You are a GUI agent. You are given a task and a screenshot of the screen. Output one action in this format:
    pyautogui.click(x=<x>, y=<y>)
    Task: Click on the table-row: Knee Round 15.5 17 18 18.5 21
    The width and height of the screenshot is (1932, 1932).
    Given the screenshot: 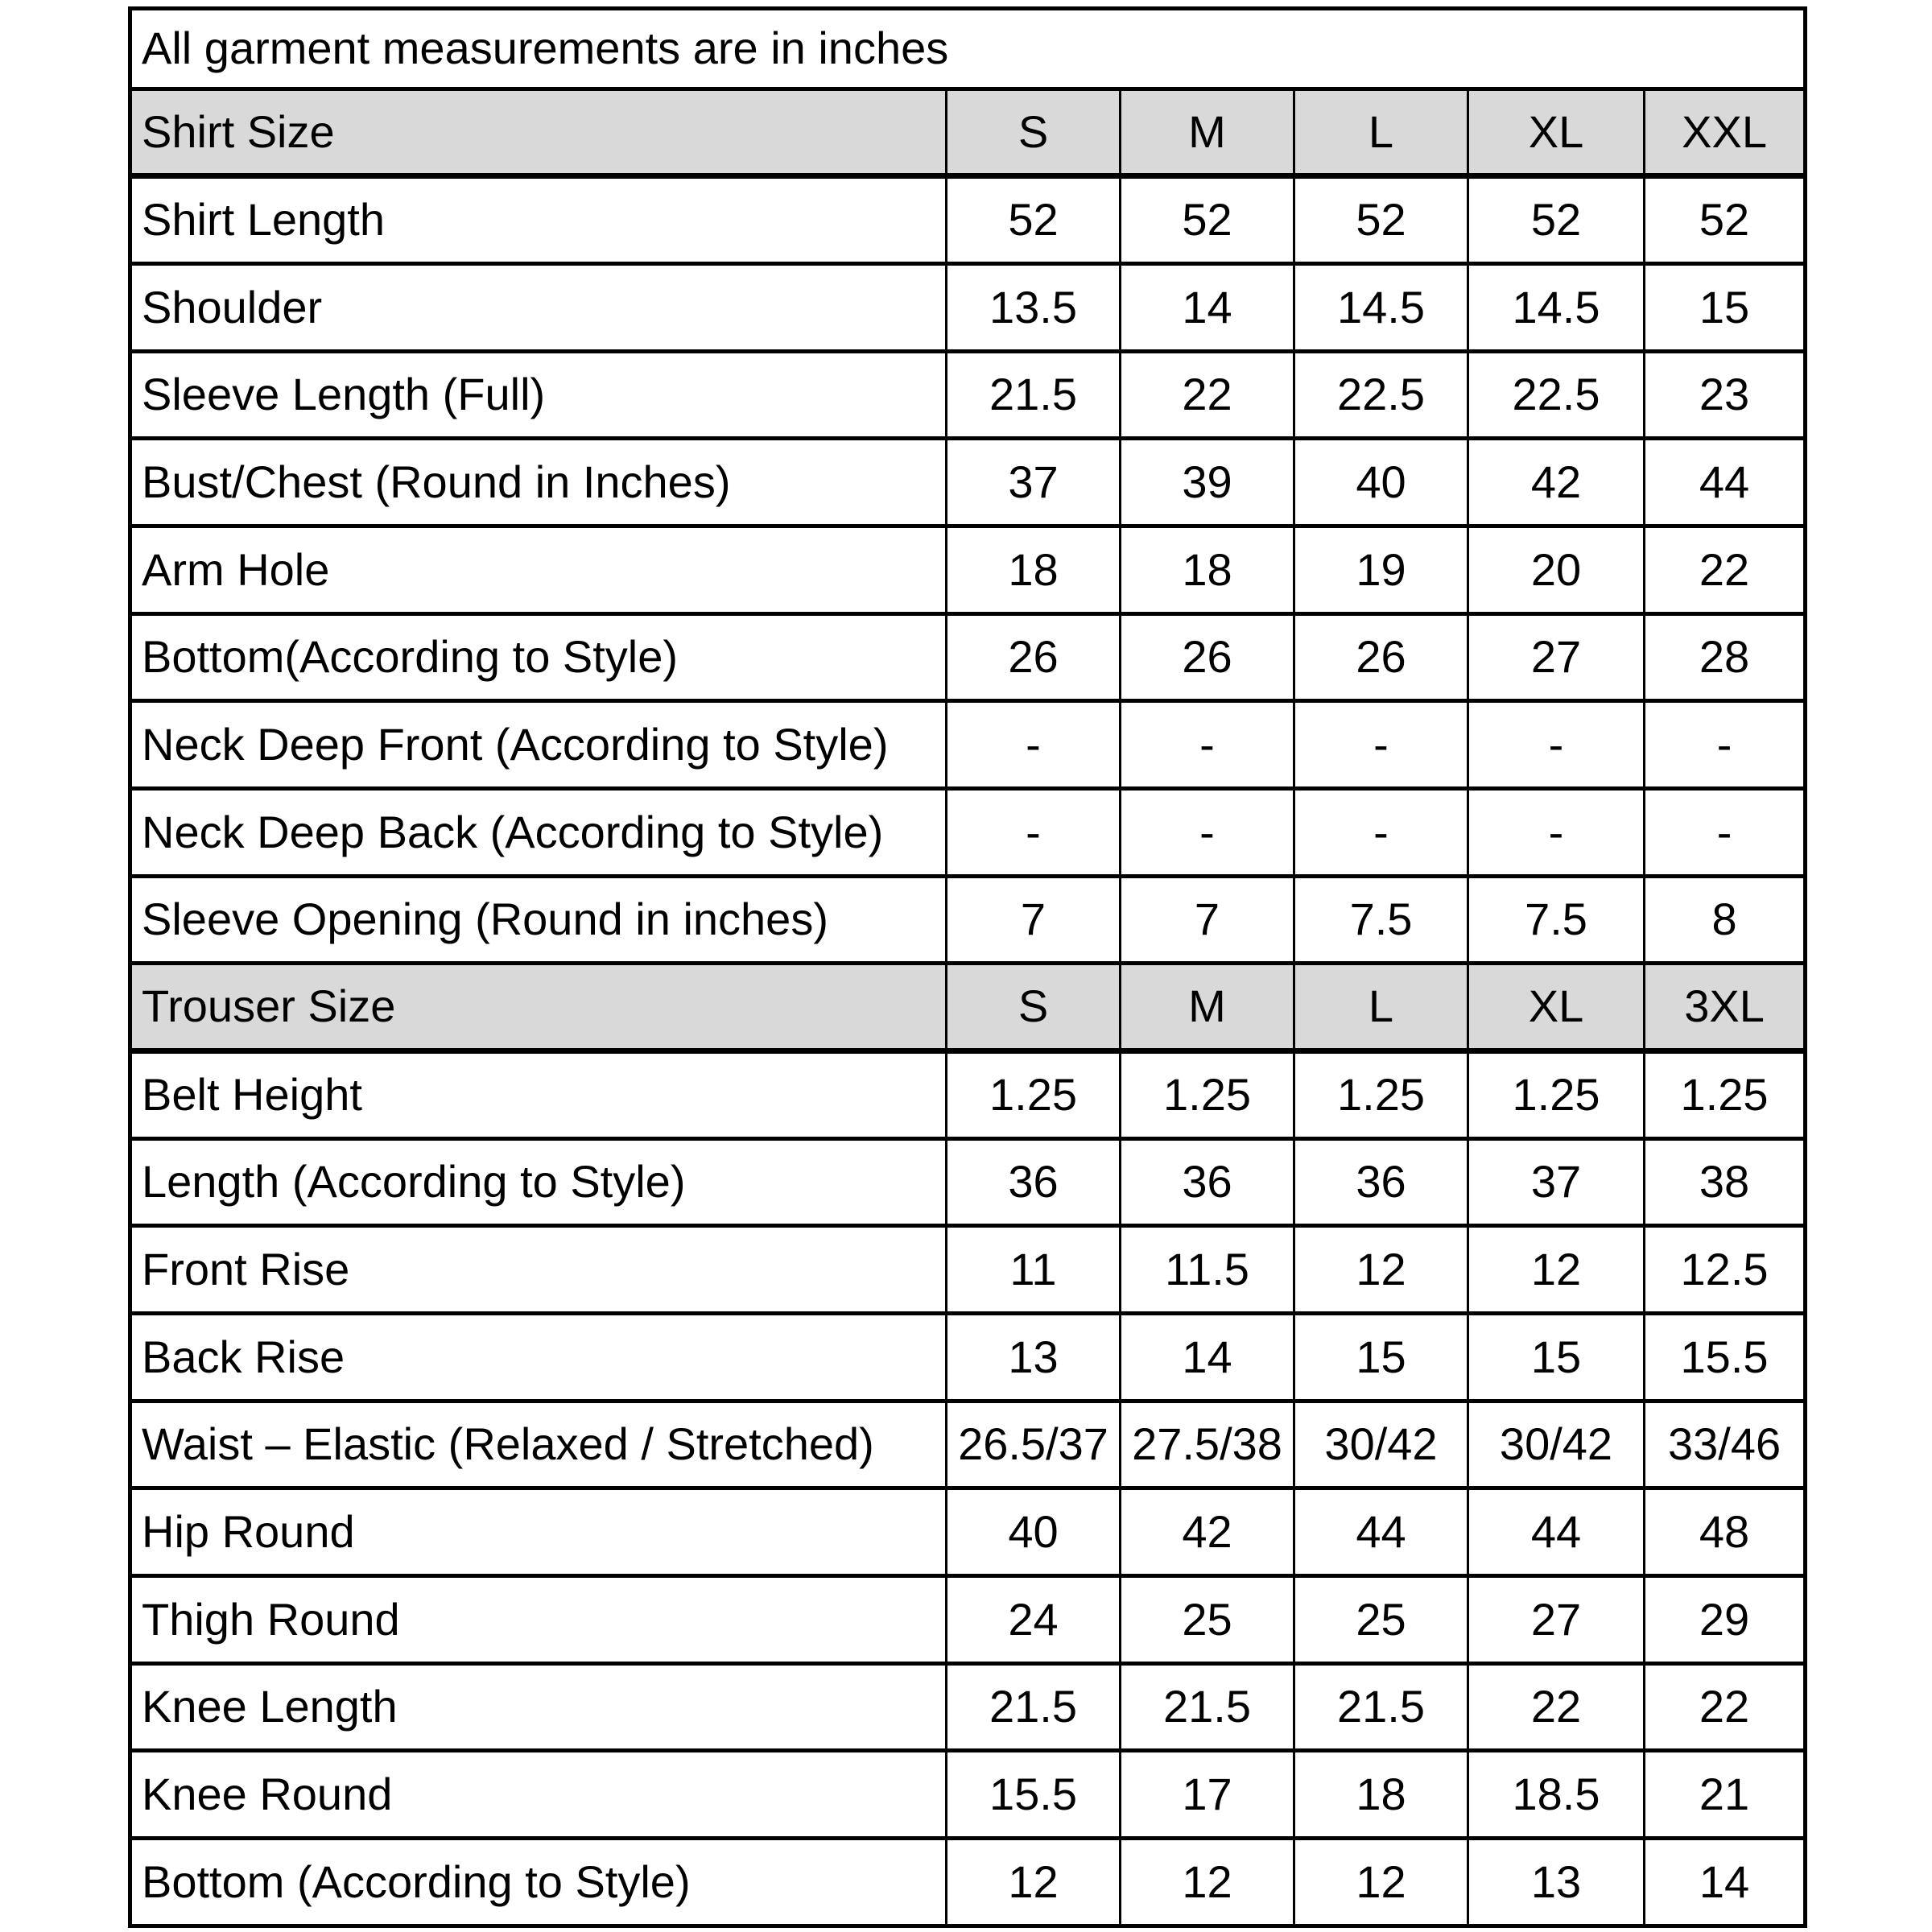 What is the action you would take?
    pyautogui.click(x=968, y=1794)
    